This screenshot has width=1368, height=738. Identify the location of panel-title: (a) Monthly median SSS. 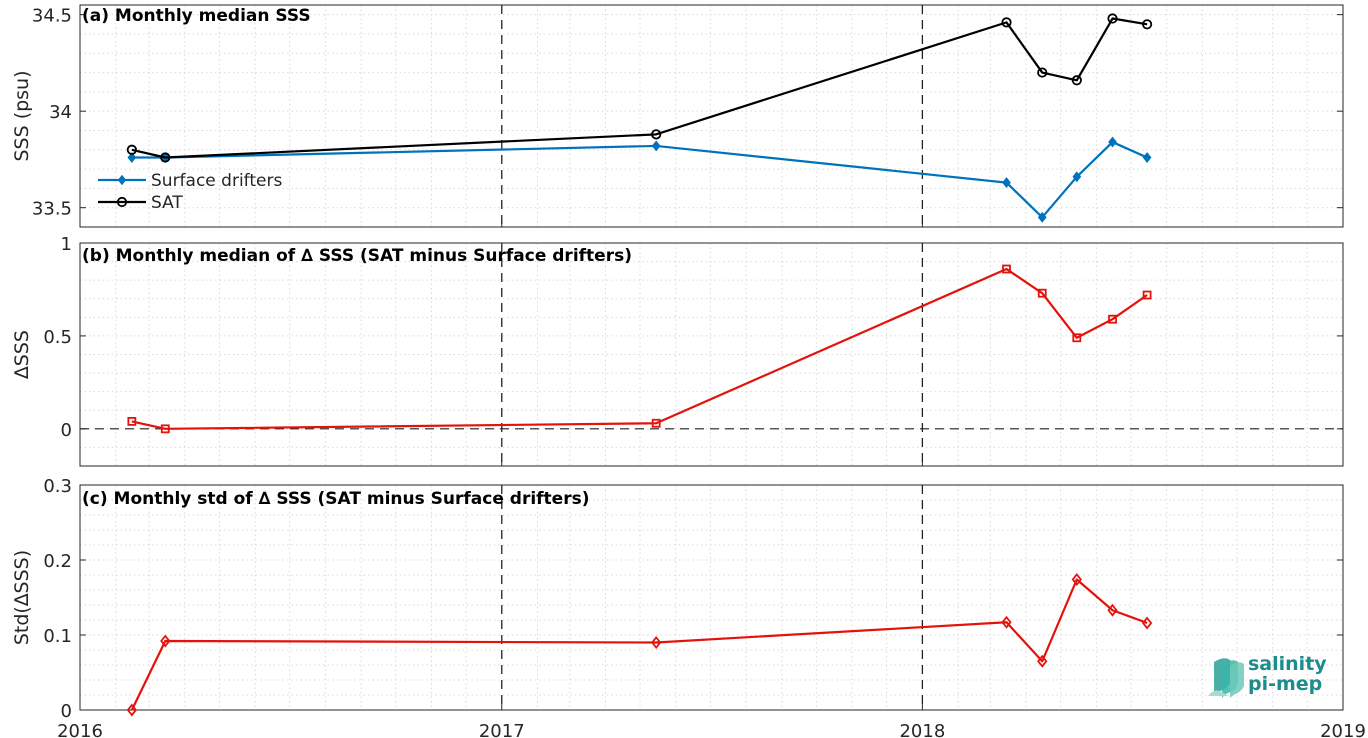
(196, 16).